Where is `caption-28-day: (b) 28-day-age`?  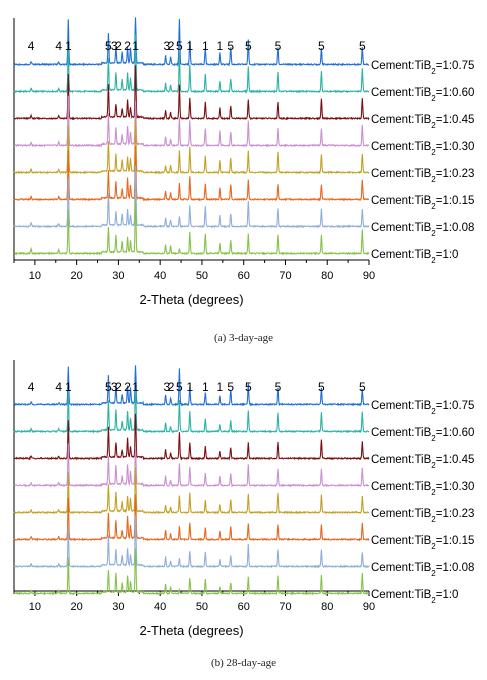 caption-28-day: (b) 28-day-age is located at coordinates (243, 663).